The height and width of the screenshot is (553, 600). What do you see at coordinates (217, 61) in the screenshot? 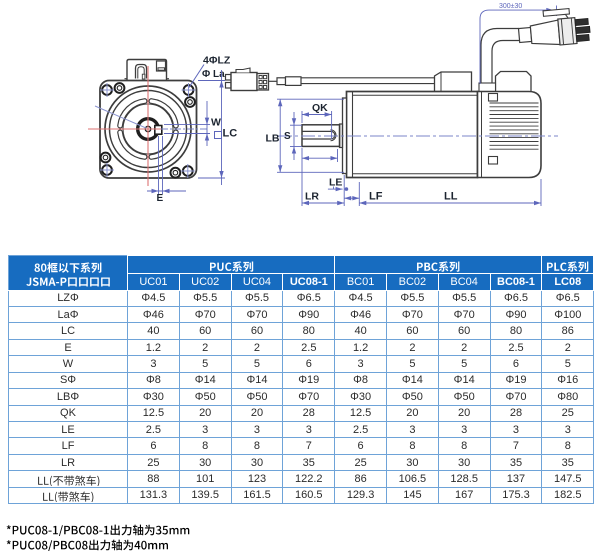
I see `svg-text: 4ΦLZ` at bounding box center [217, 61].